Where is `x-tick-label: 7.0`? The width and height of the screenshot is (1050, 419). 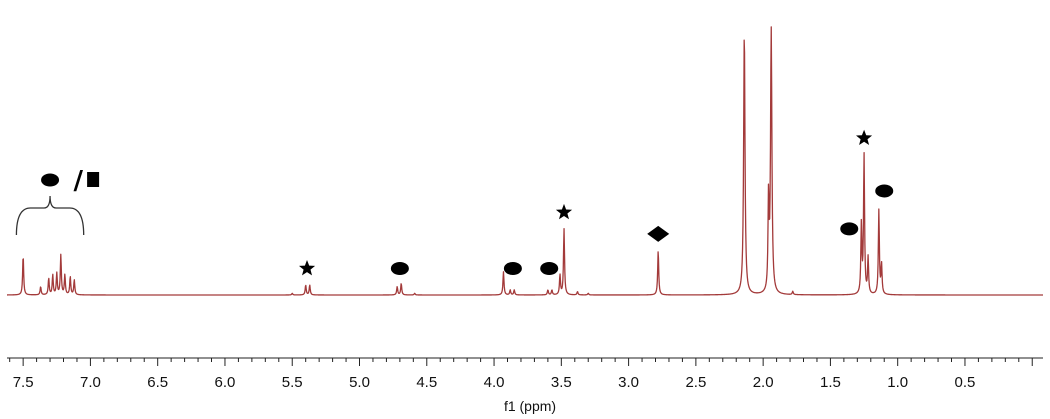
x-tick-label: 7.0 is located at coordinates (90, 382).